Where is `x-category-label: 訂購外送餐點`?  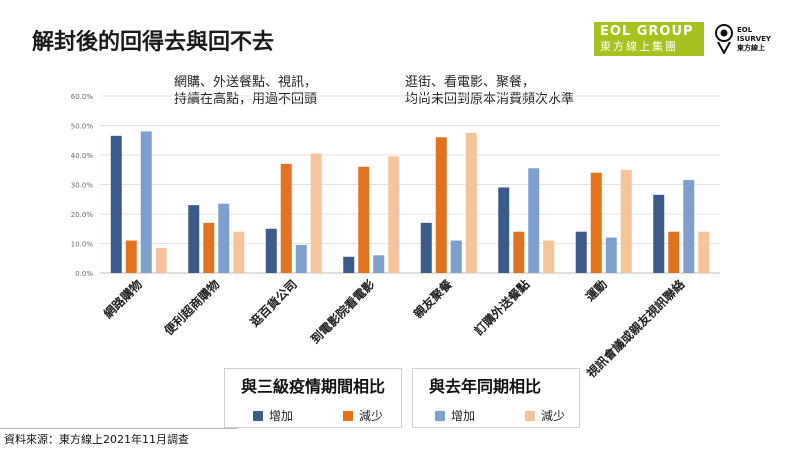 x-category-label: 訂購外送餐點 is located at coordinates (502, 308).